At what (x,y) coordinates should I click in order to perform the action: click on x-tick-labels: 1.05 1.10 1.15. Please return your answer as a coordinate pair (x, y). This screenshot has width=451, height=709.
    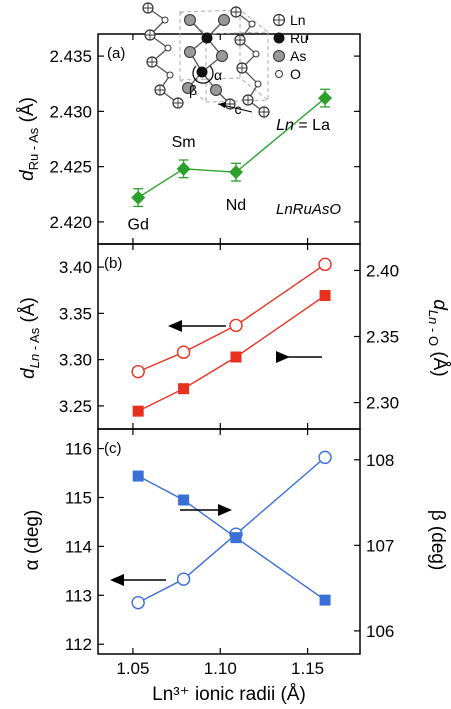
    Looking at the image, I should click on (220, 668).